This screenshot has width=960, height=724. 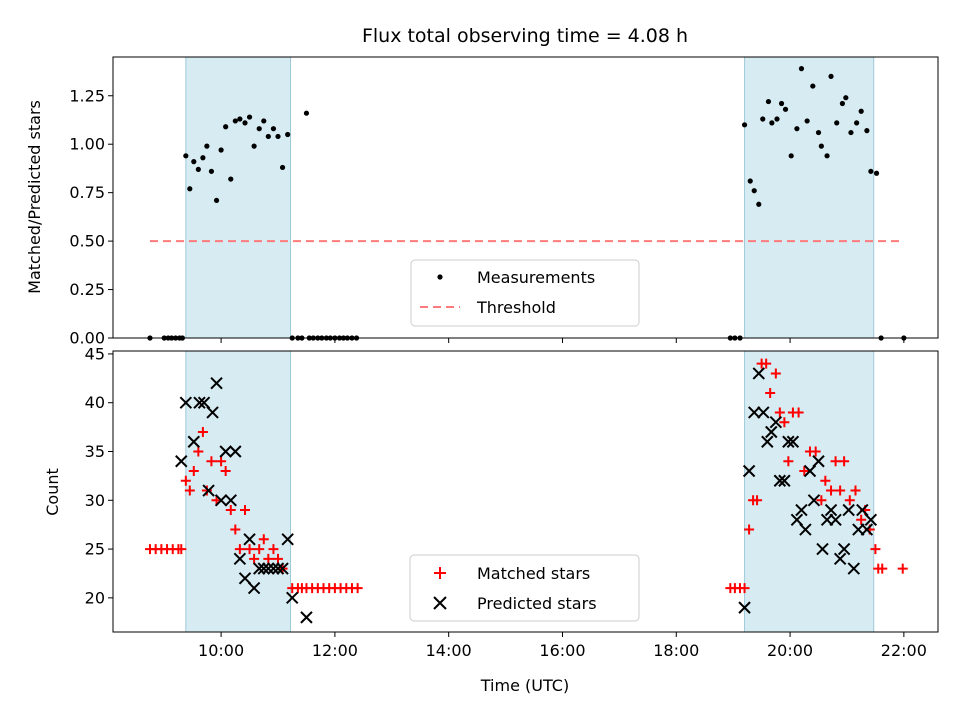 What do you see at coordinates (87, 144) in the screenshot?
I see `top-y-tick-label: 1.00` at bounding box center [87, 144].